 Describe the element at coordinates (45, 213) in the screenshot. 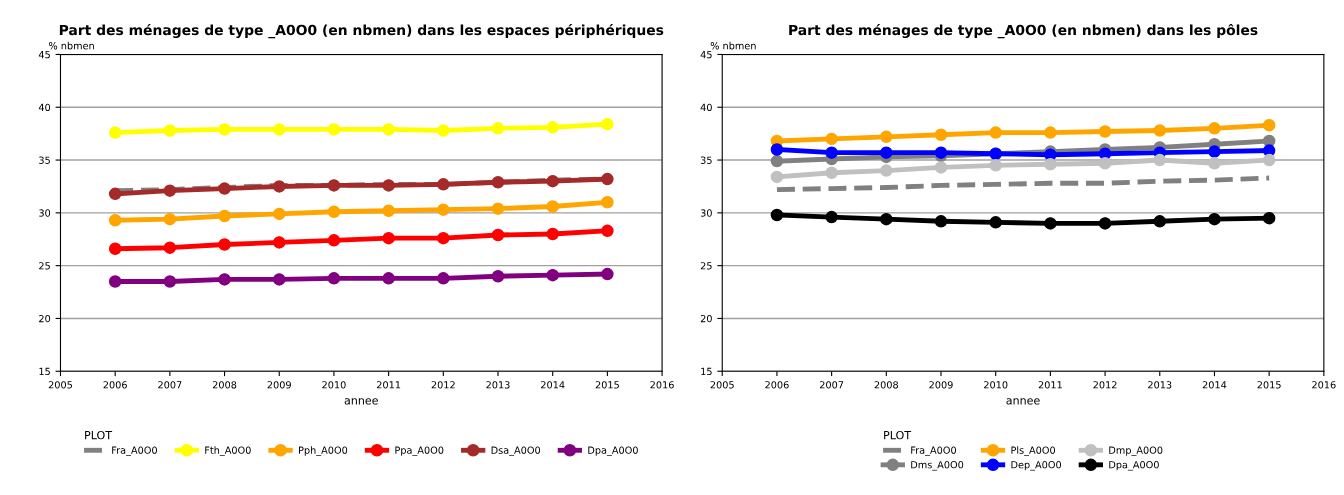

I see `y-tick-label: 30` at that location.